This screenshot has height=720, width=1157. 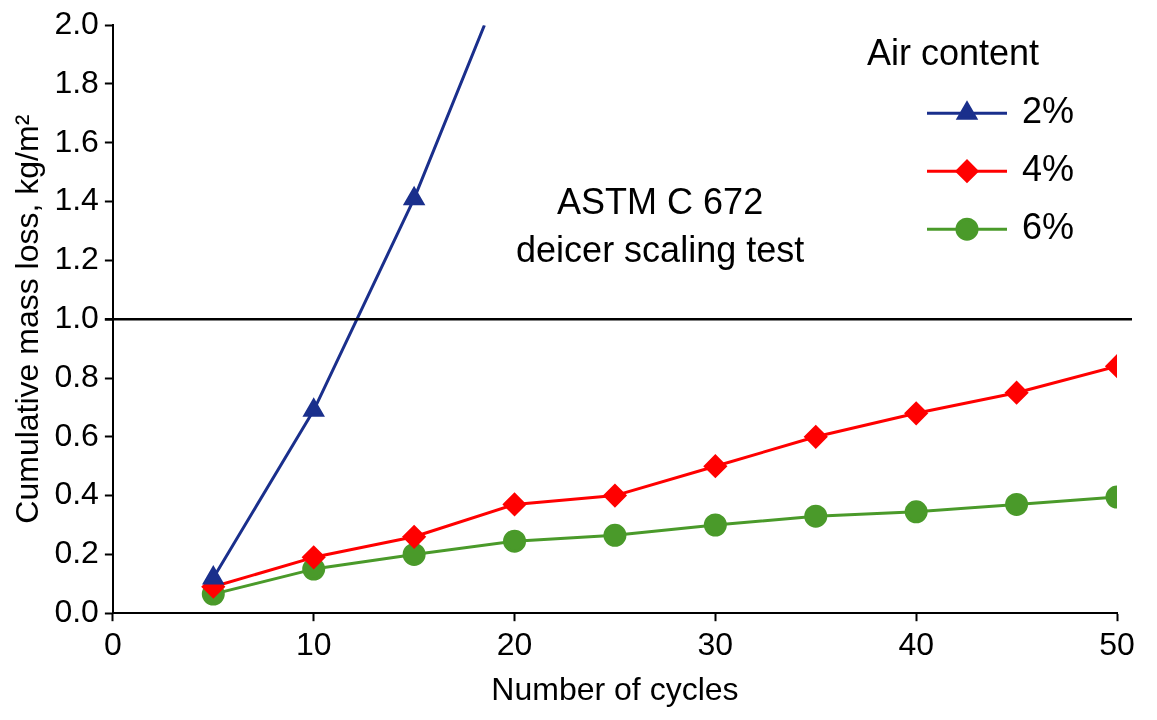 What do you see at coordinates (76, 375) in the screenshot?
I see `y-tick-label: 0.8` at bounding box center [76, 375].